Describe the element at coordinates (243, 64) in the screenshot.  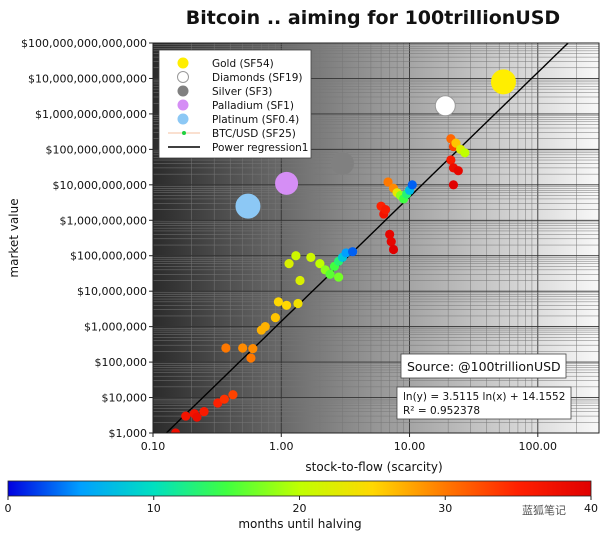
I see `legend-gold-label: Gold (SF54)` at that location.